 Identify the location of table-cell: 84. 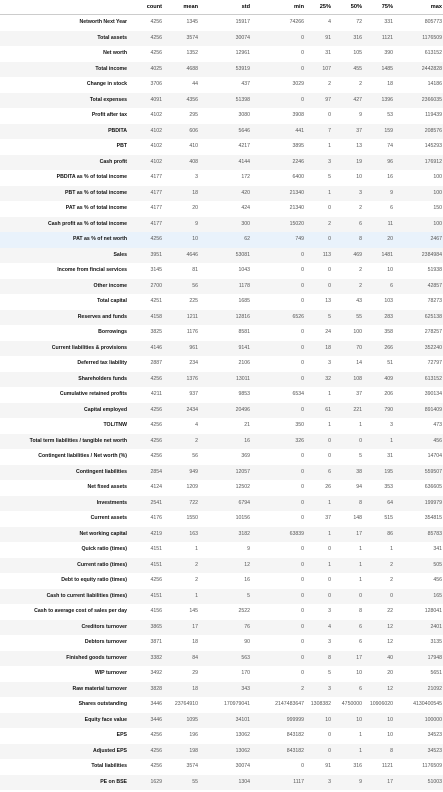
(195, 657).